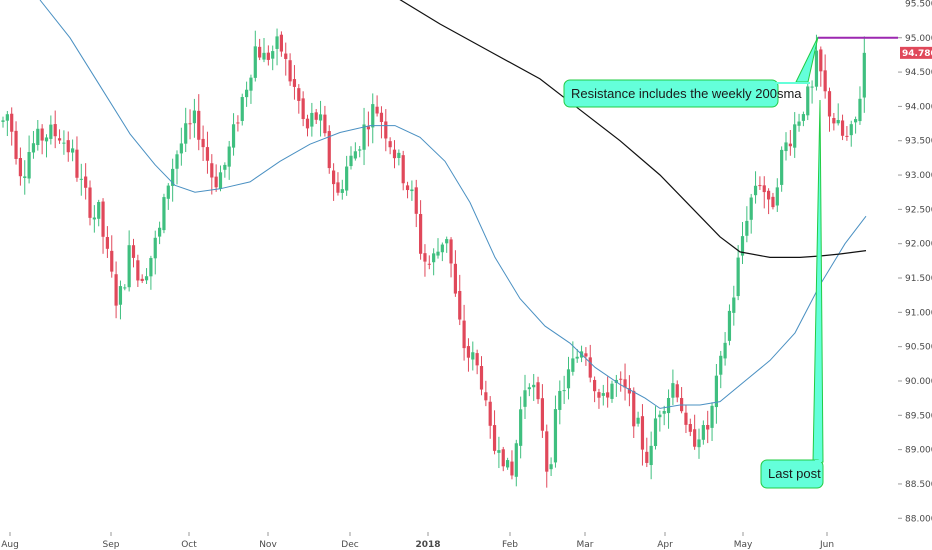 The width and height of the screenshot is (932, 550). Describe the element at coordinates (665, 545) in the screenshot. I see `x-tick-label: Apr` at that location.